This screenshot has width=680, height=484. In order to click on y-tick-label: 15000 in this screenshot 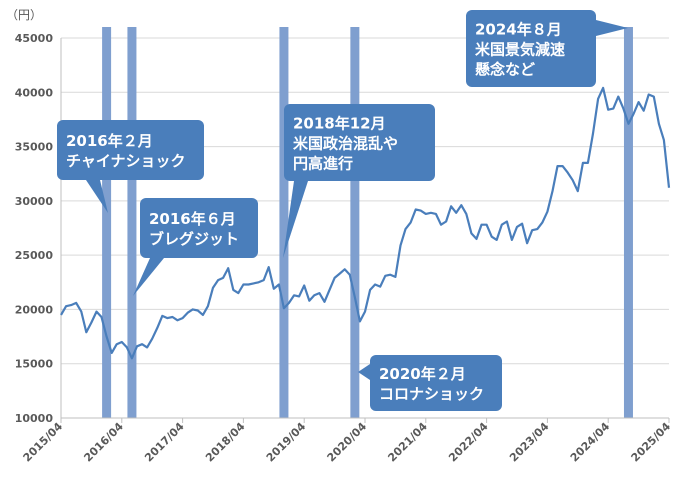, I will do `click(34, 364)`.